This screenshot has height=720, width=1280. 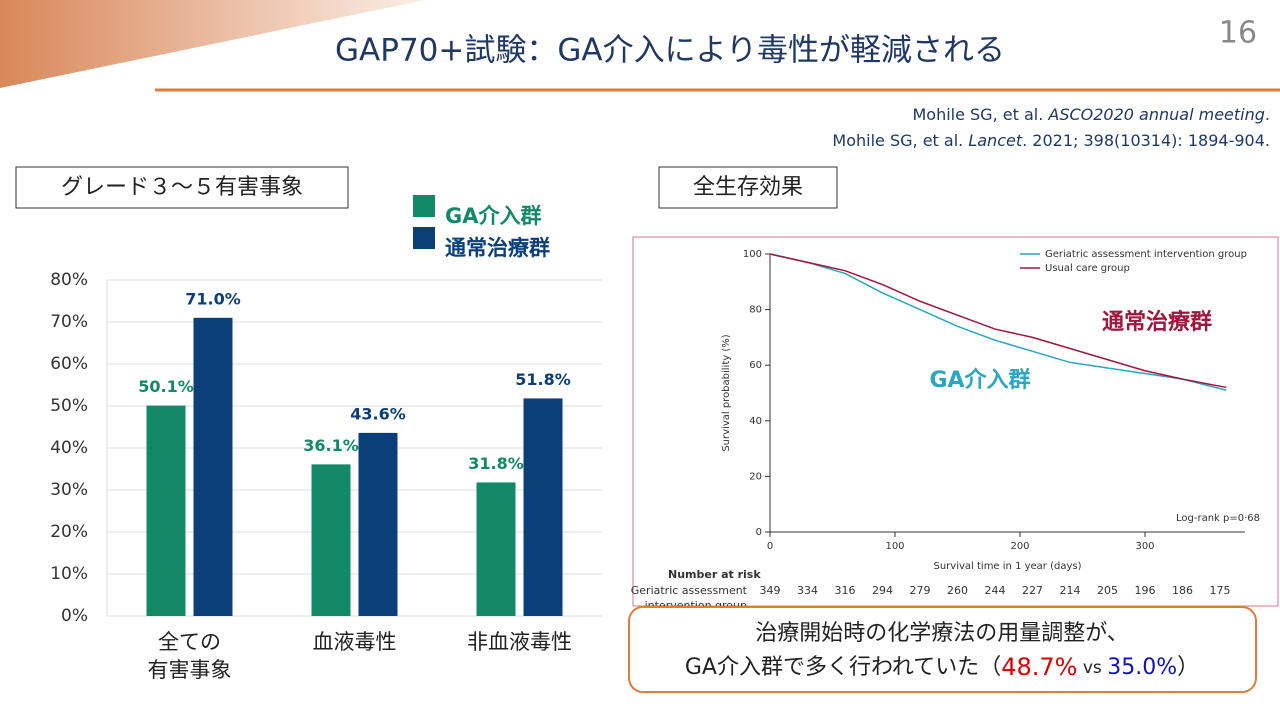 What do you see at coordinates (69, 280) in the screenshot?
I see `y-tick-label: 80%` at bounding box center [69, 280].